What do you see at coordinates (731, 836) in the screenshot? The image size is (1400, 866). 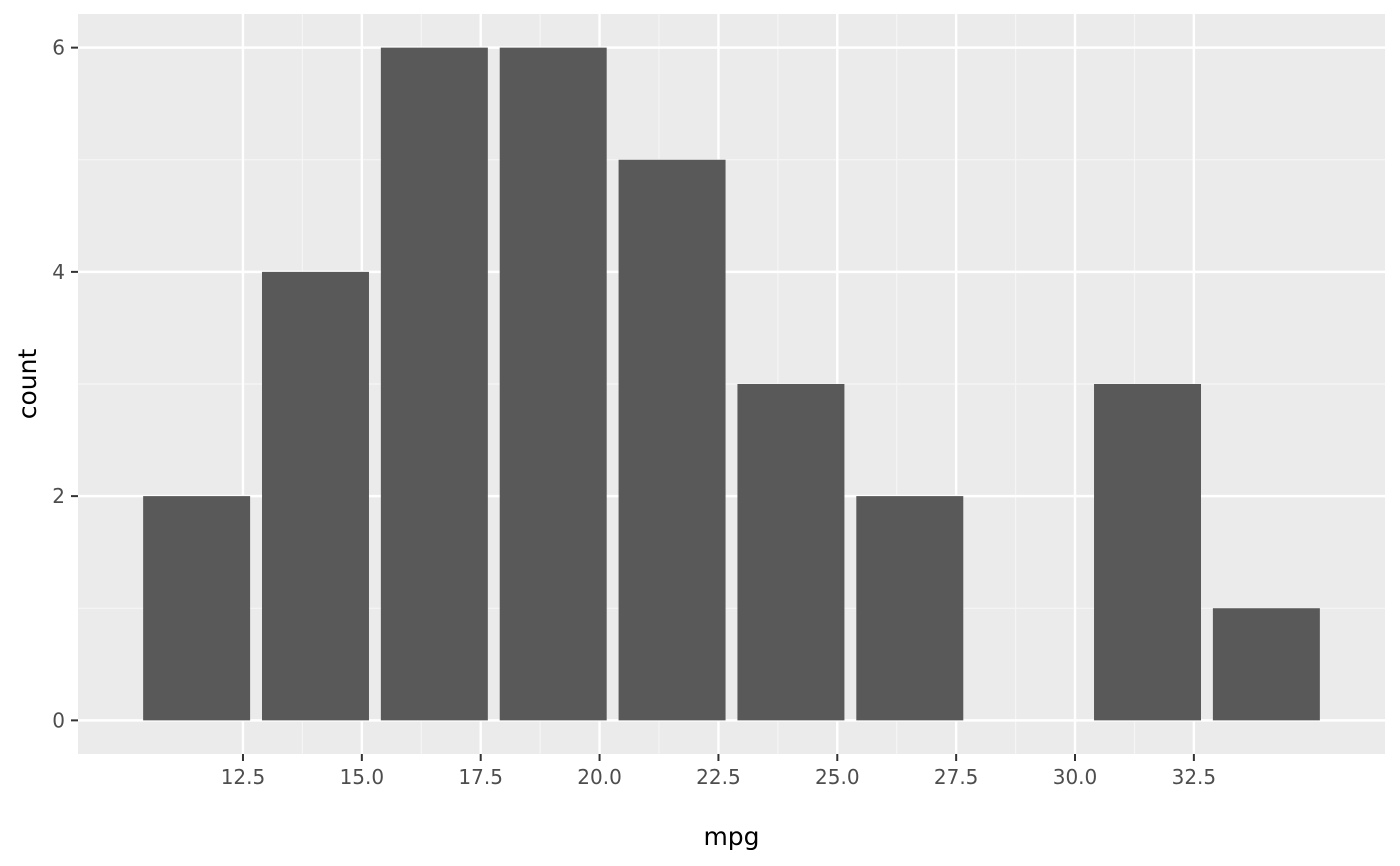 I see `x-axis-title: mpg` at bounding box center [731, 836].